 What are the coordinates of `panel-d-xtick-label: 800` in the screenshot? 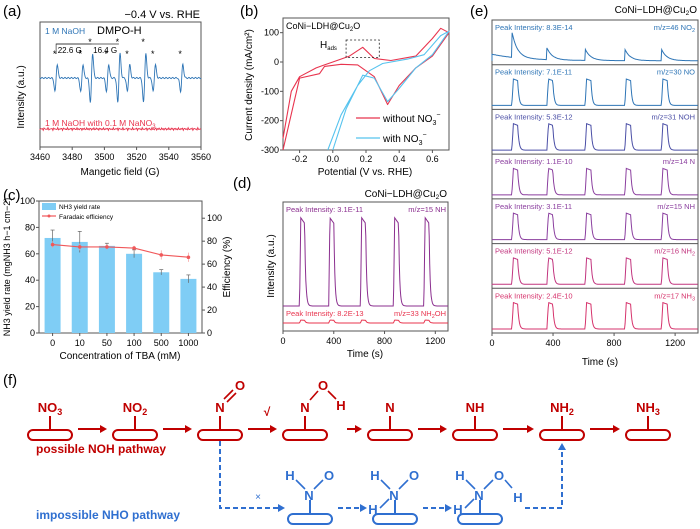 It's located at (384, 341).